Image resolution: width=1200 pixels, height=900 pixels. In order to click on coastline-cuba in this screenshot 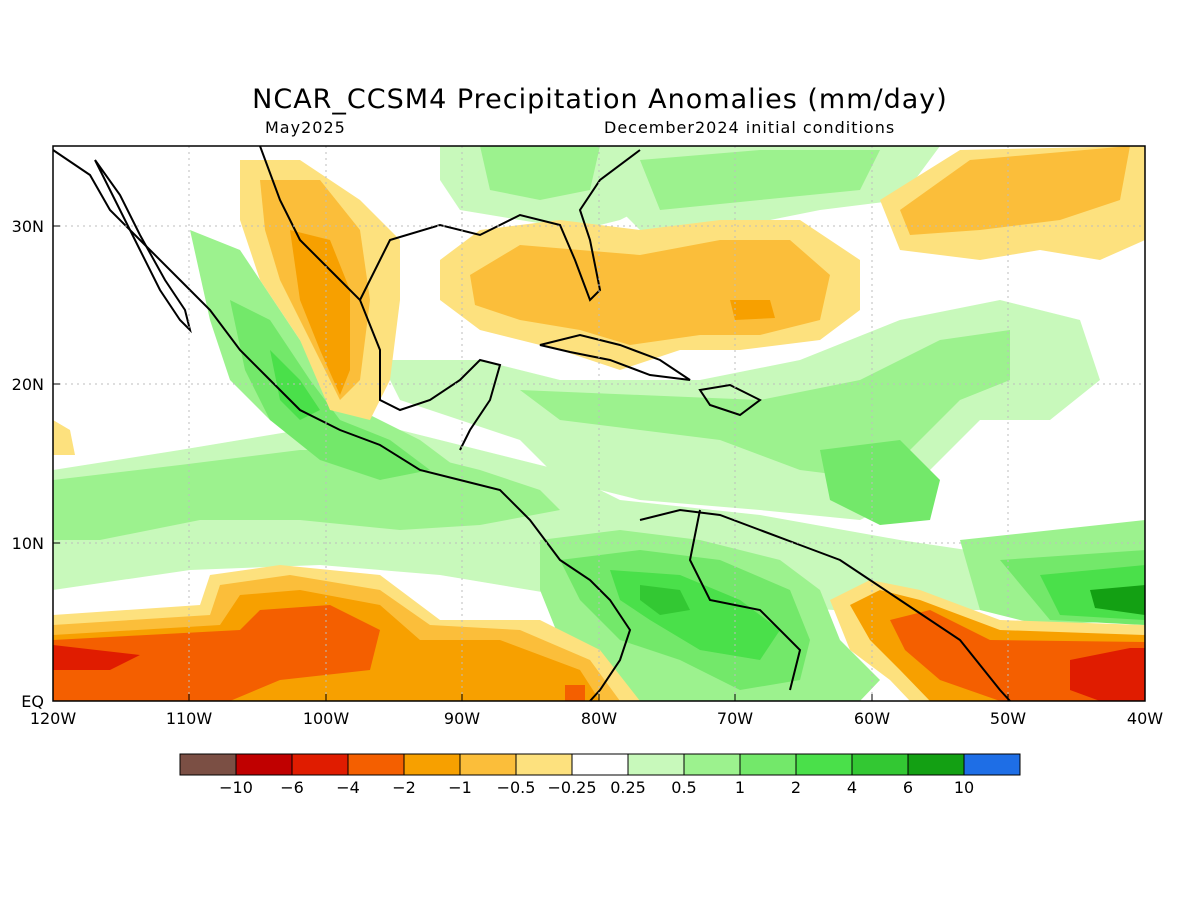, I will do `click(615, 357)`.